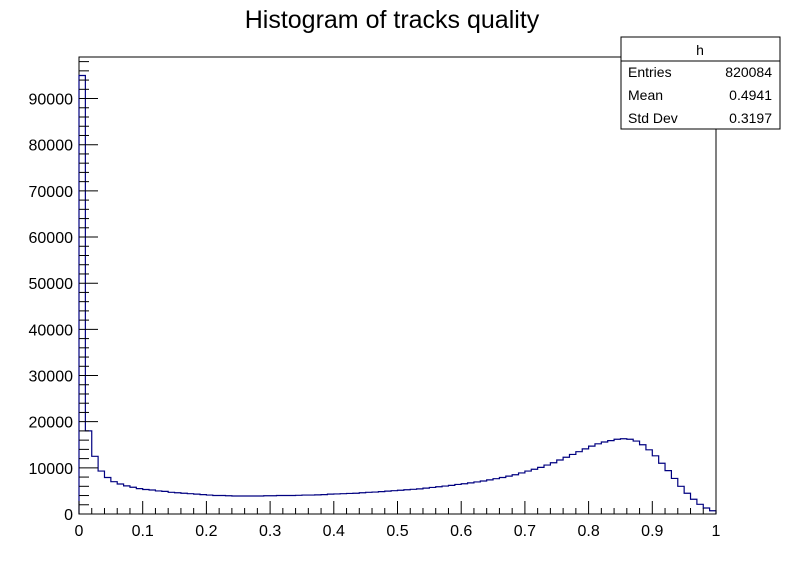 The image size is (796, 572). What do you see at coordinates (716, 531) in the screenshot?
I see `x-tick-label: 1` at bounding box center [716, 531].